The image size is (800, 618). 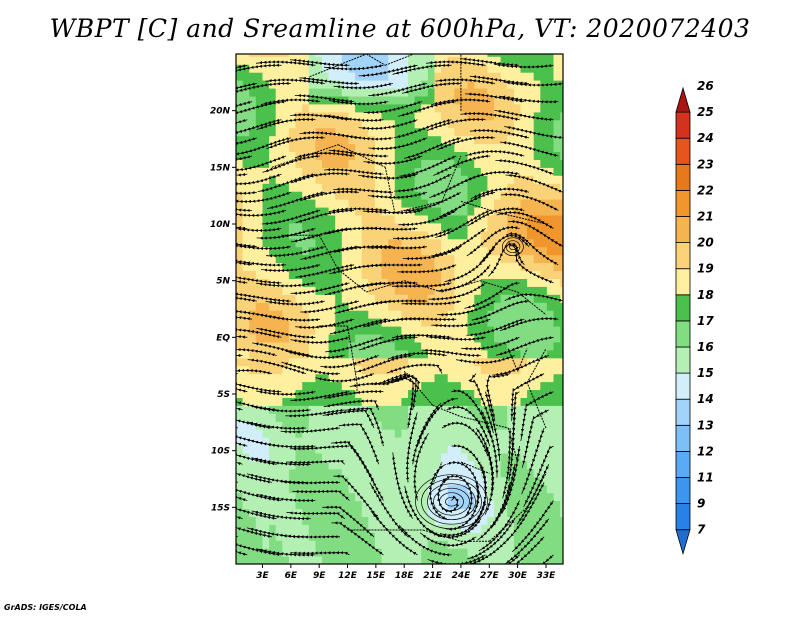 What do you see at coordinates (291, 576) in the screenshot?
I see `x-tick-label: 6E` at bounding box center [291, 576].